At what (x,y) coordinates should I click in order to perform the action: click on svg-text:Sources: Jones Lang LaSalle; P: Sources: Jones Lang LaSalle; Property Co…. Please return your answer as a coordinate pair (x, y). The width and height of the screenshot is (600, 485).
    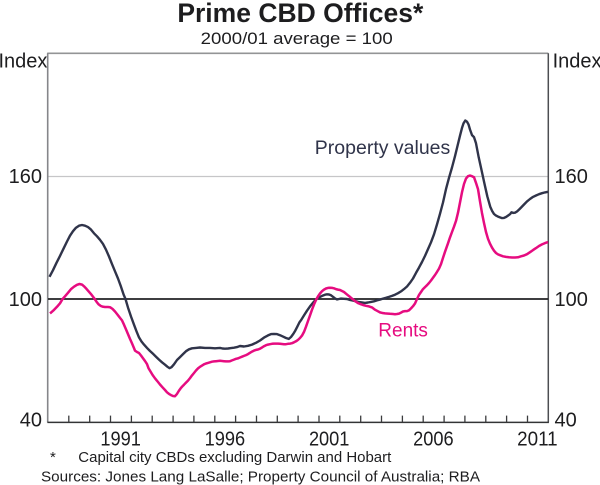
    Looking at the image, I should click on (260, 477).